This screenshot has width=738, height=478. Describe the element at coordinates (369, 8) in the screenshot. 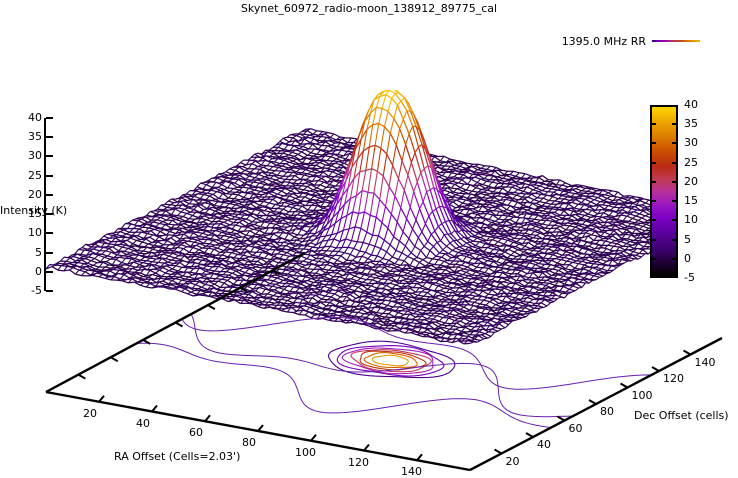

I see `plot-title: Skynet_60972_radio-moon_138912_89775_cal` at that location.